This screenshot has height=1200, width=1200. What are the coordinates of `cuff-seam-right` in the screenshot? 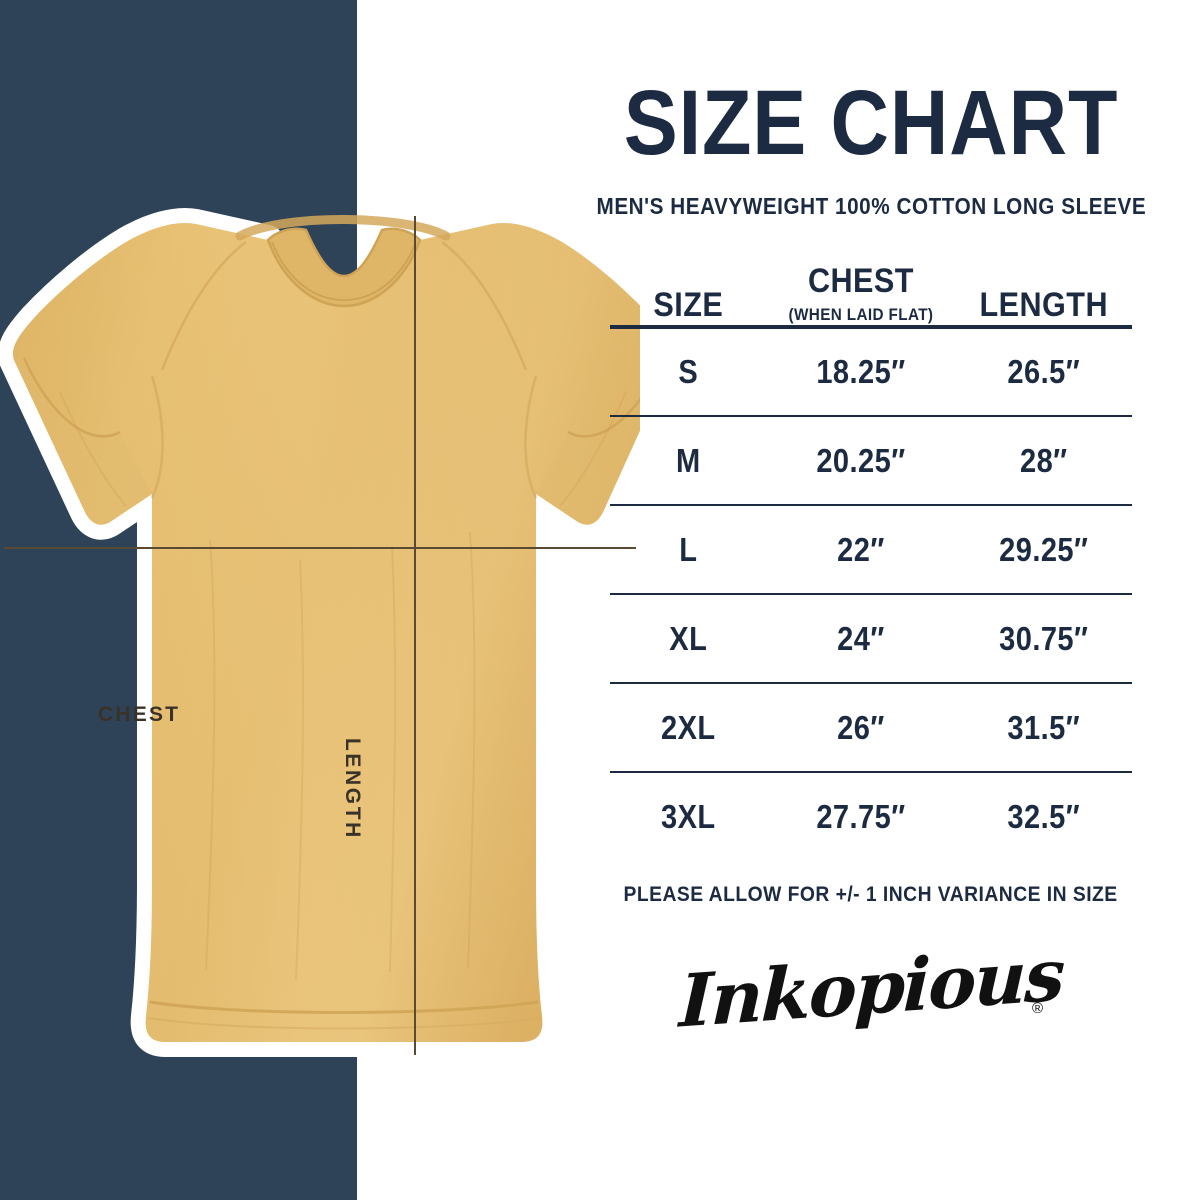 It's located at (603, 417).